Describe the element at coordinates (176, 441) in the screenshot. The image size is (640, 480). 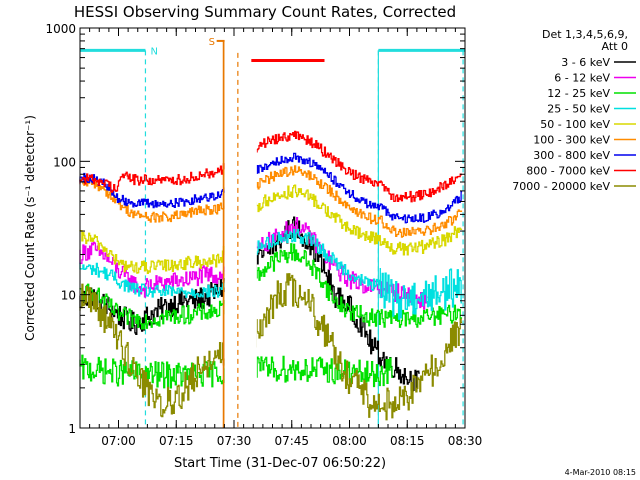
I see `x-tick-label: 07:15` at that location.